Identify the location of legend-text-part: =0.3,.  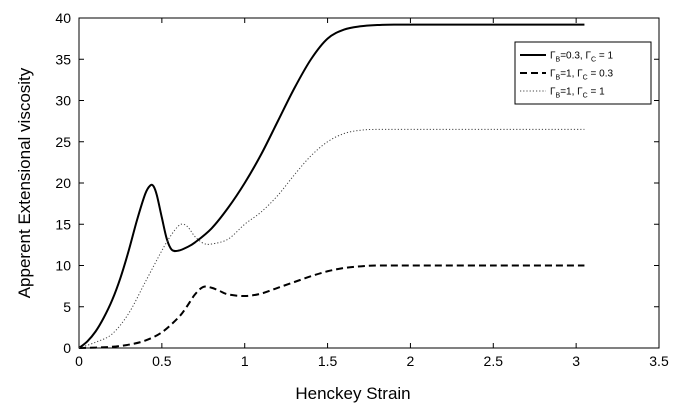
(572, 56).